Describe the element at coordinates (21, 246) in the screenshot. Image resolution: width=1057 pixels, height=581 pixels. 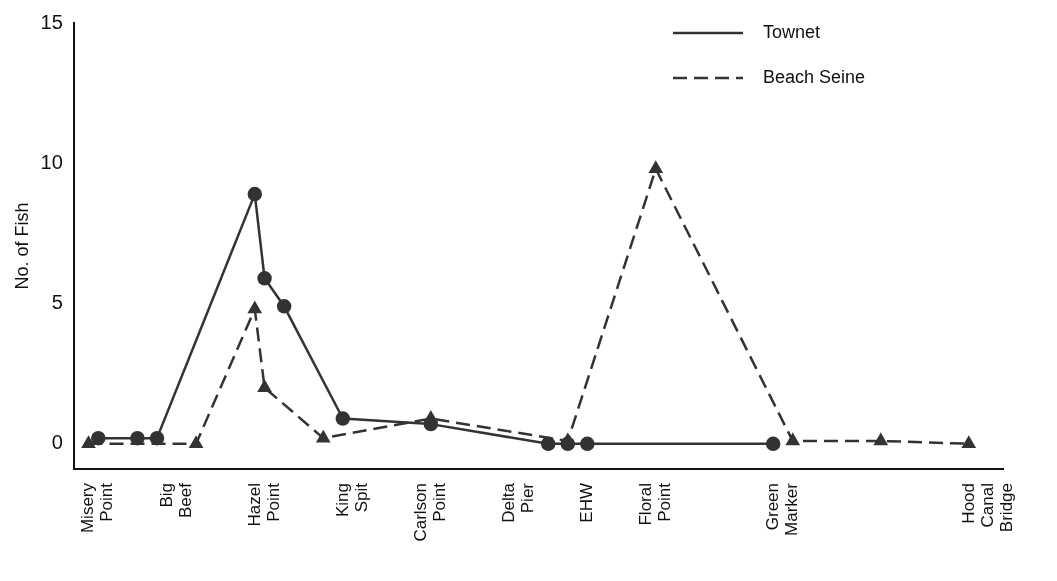
I see `y-axis-title: No. of Fish` at that location.